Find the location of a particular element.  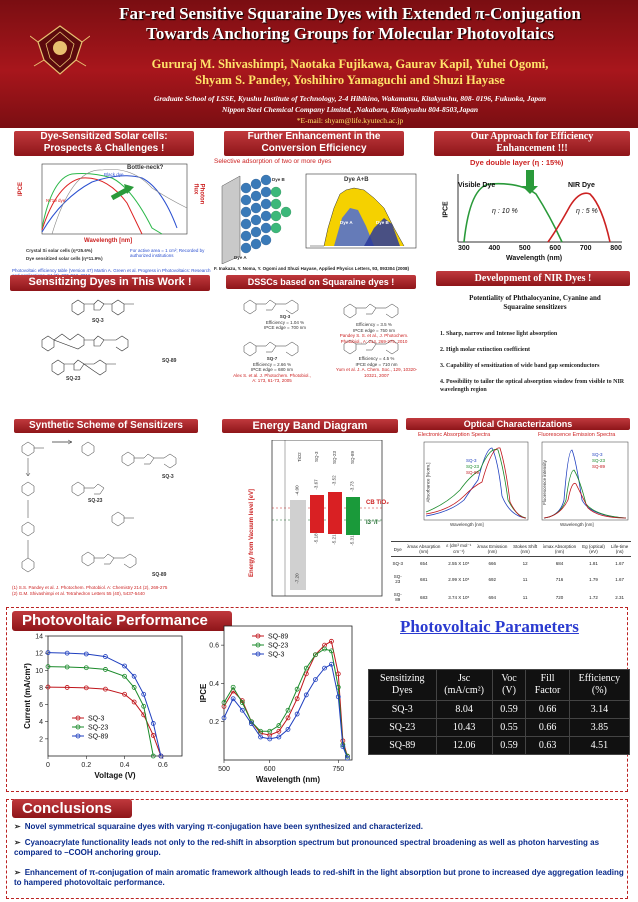

energy-redox-label: I3⁻/I⁻ is located at coordinates (373, 523).